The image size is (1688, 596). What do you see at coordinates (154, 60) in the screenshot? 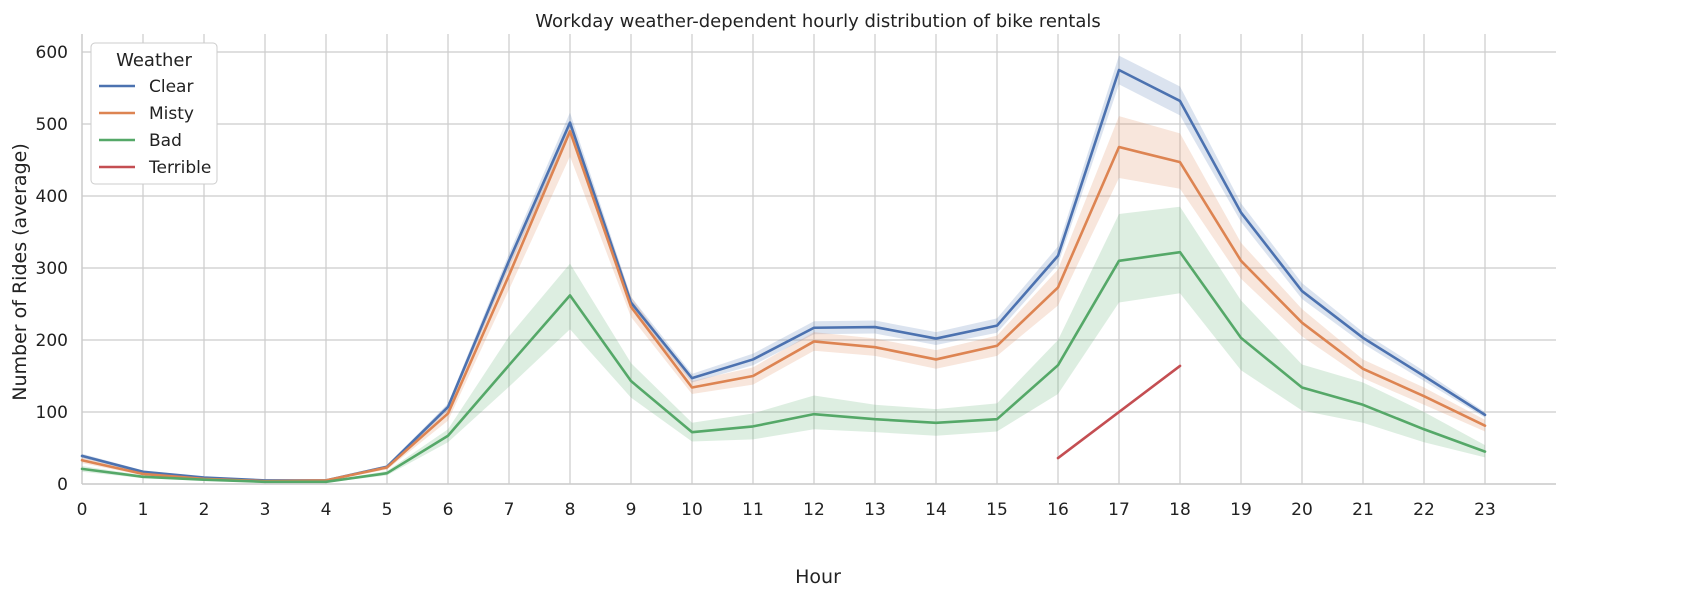
I see `legend-title: Weather` at bounding box center [154, 60].